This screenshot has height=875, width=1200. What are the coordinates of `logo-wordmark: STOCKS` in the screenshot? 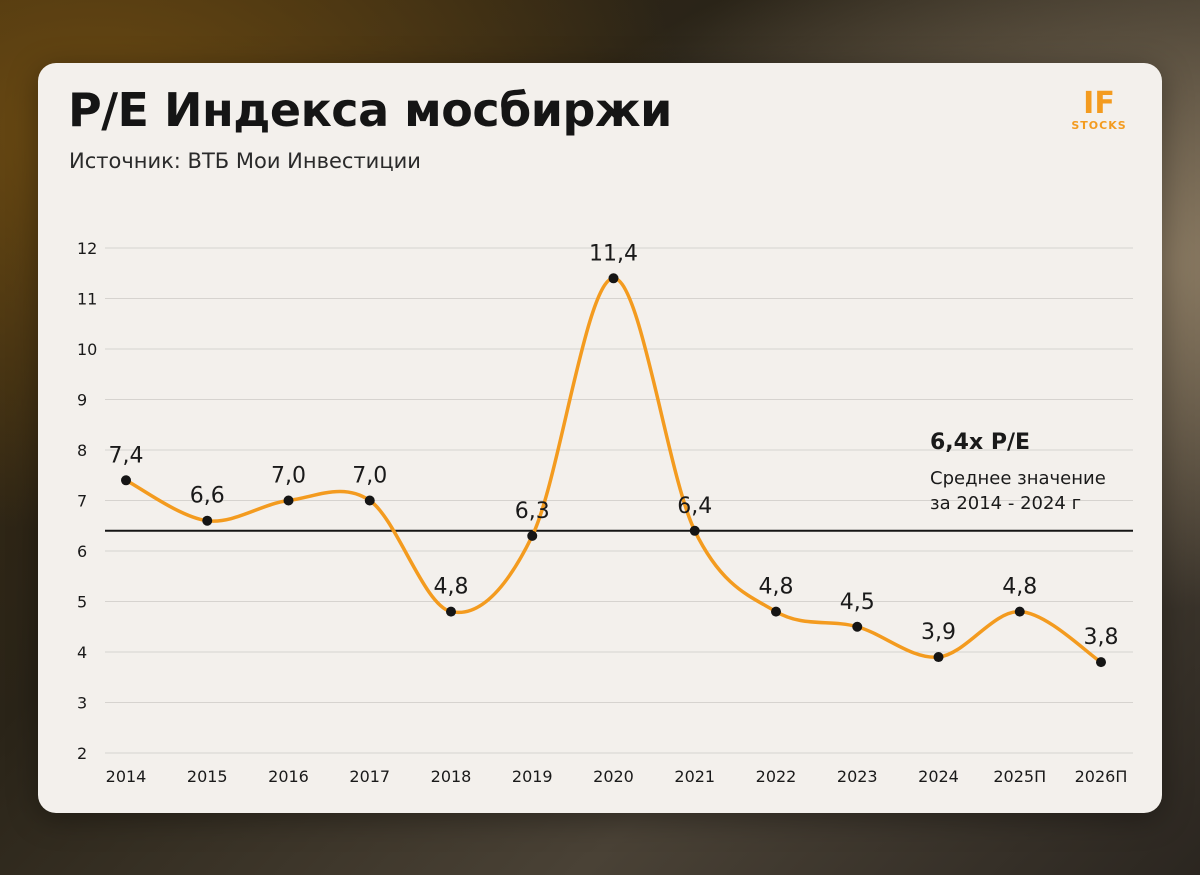 It's located at (1099, 125).